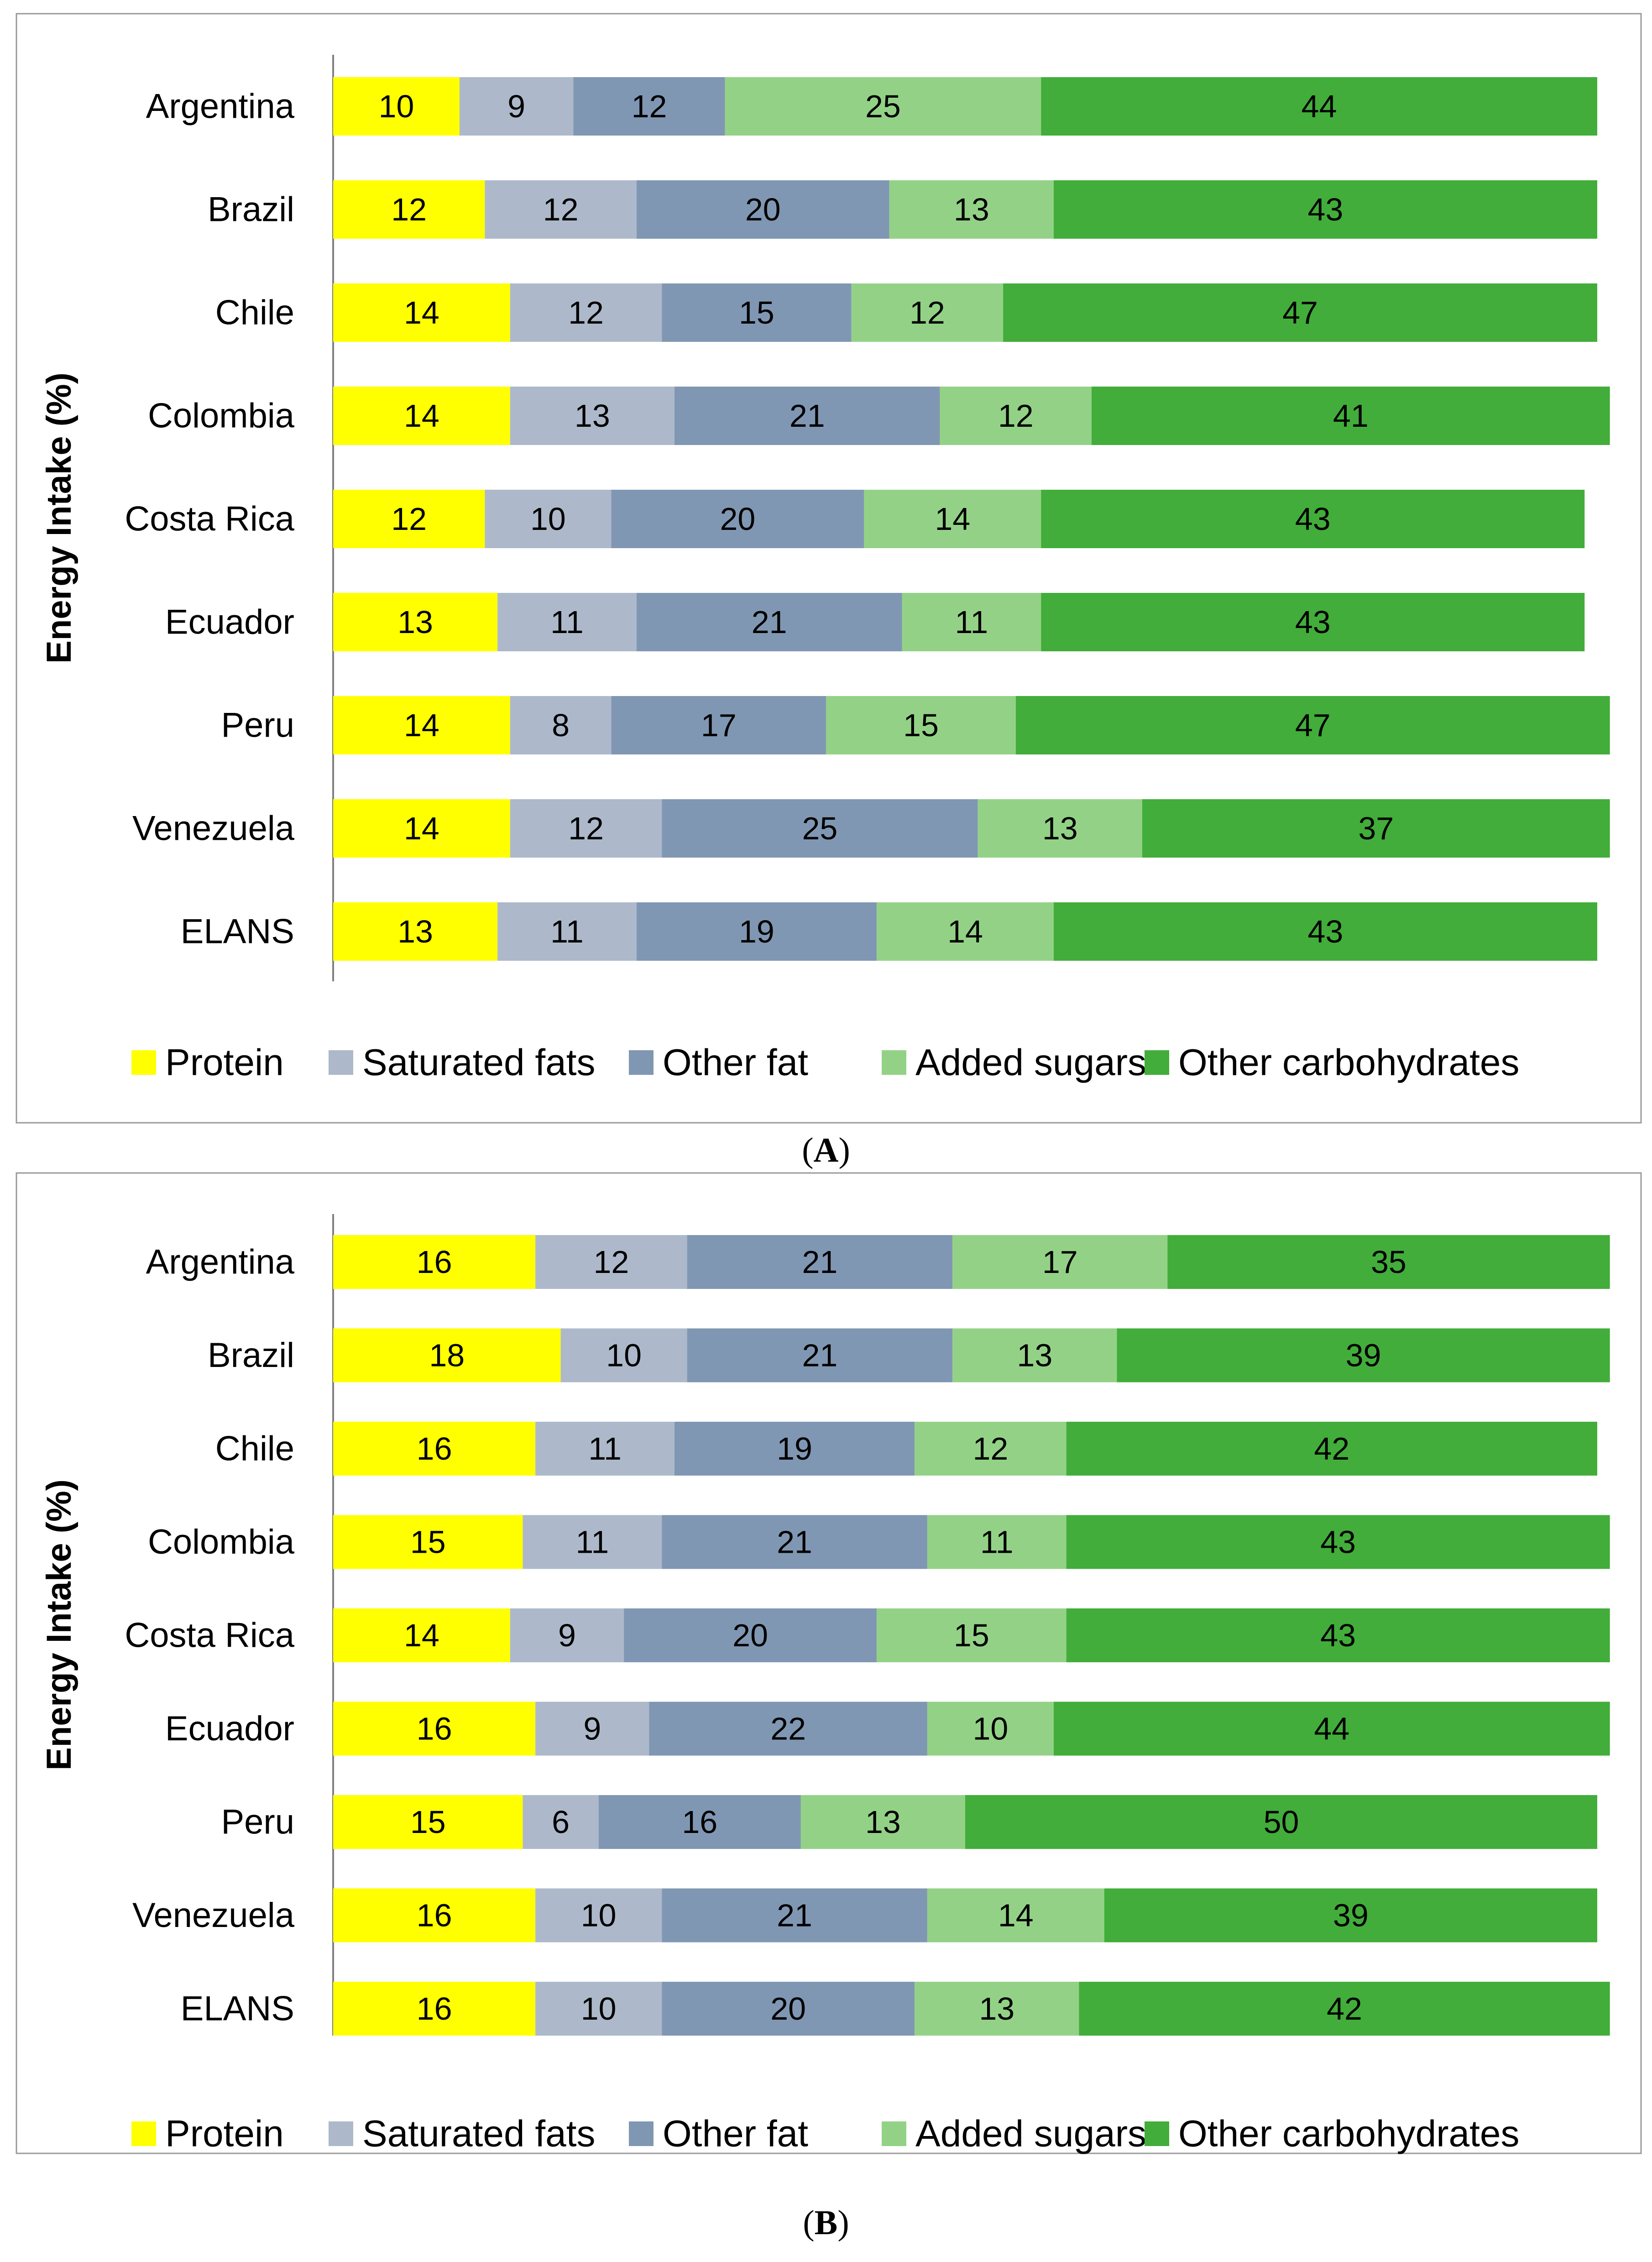 This screenshot has width=1652, height=2262. I want to click on bar-row-venezuela: Venezuela 16 10 21 14 39, so click(864, 1915).